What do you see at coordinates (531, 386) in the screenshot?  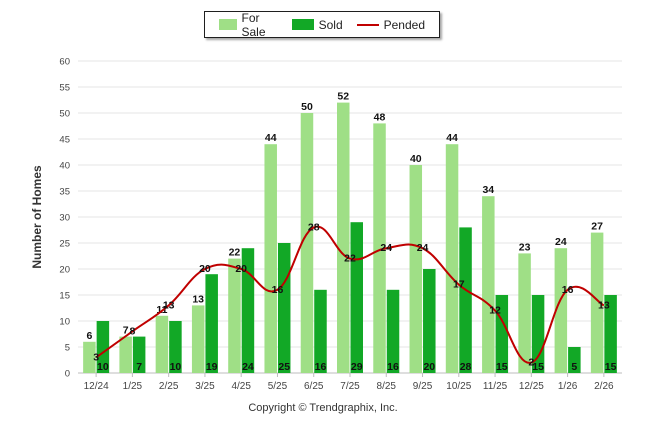 I see `x-tick-label: 12/25` at bounding box center [531, 386].